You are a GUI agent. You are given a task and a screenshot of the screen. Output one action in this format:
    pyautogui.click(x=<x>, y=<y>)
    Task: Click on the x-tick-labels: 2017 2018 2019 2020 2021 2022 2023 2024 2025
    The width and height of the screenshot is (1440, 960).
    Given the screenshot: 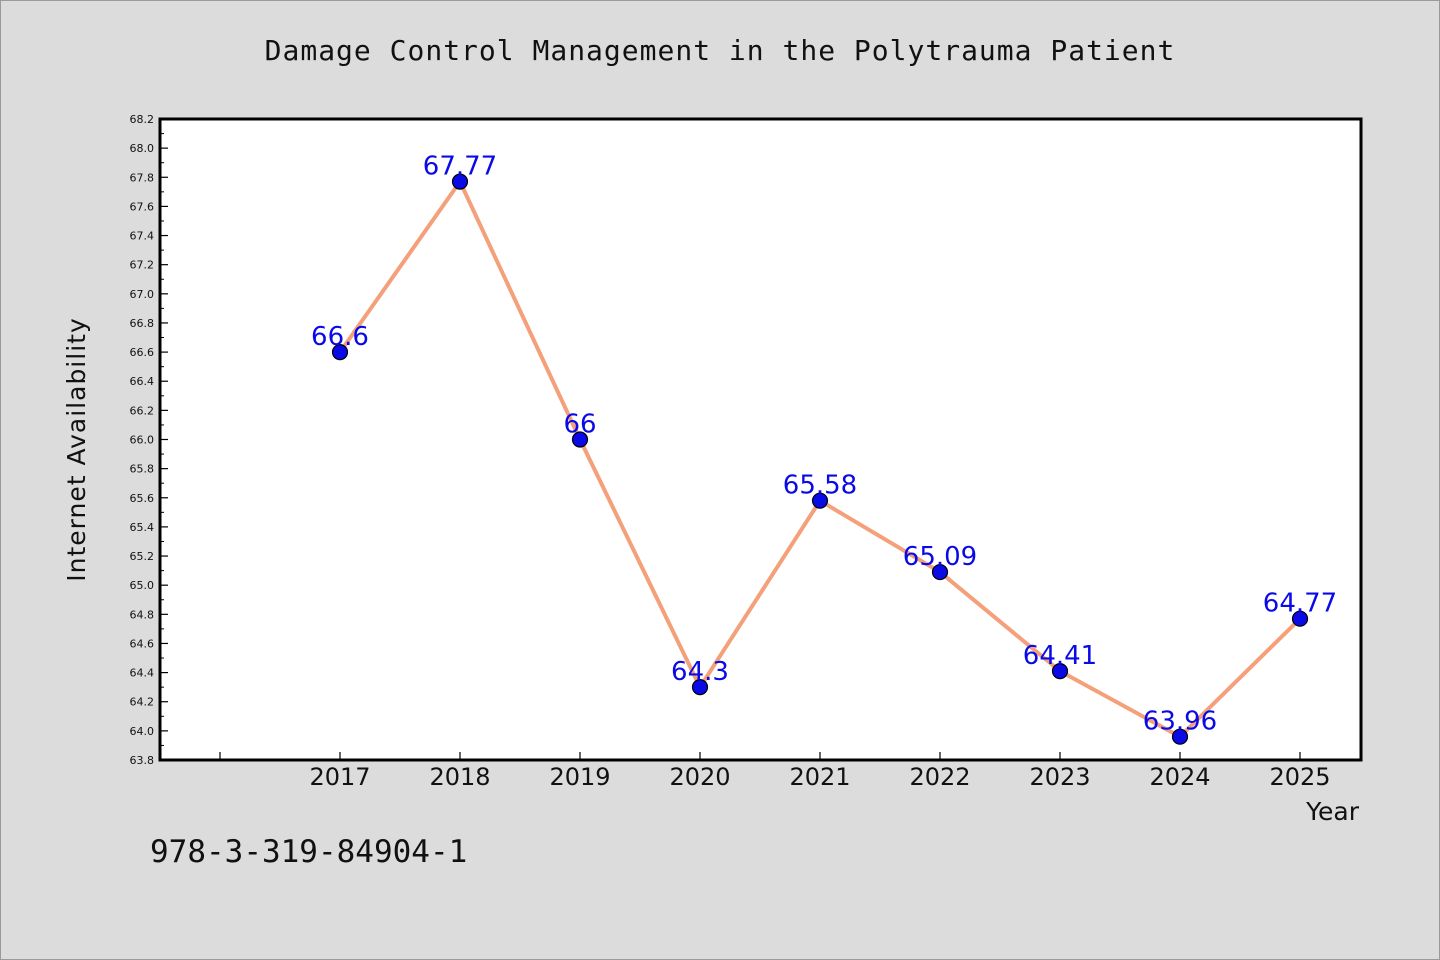 What is the action you would take?
    pyautogui.click(x=819, y=777)
    